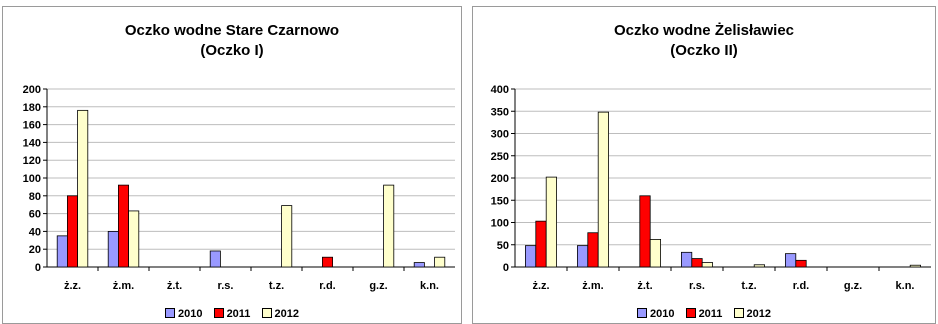 This screenshot has height=324, width=938. What do you see at coordinates (35, 232) in the screenshot?
I see `y-tick-label: 40` at bounding box center [35, 232].